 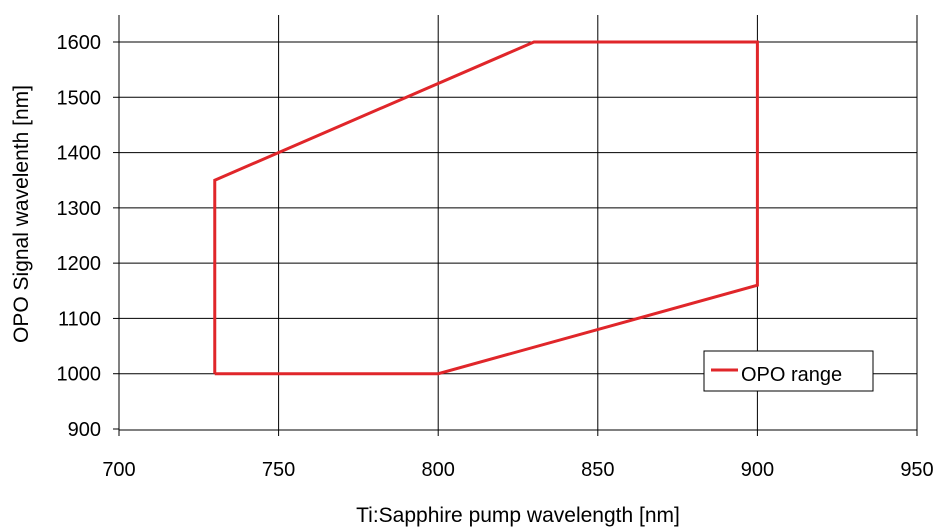 What do you see at coordinates (278, 470) in the screenshot?
I see `x-tick-label-750: 750` at bounding box center [278, 470].